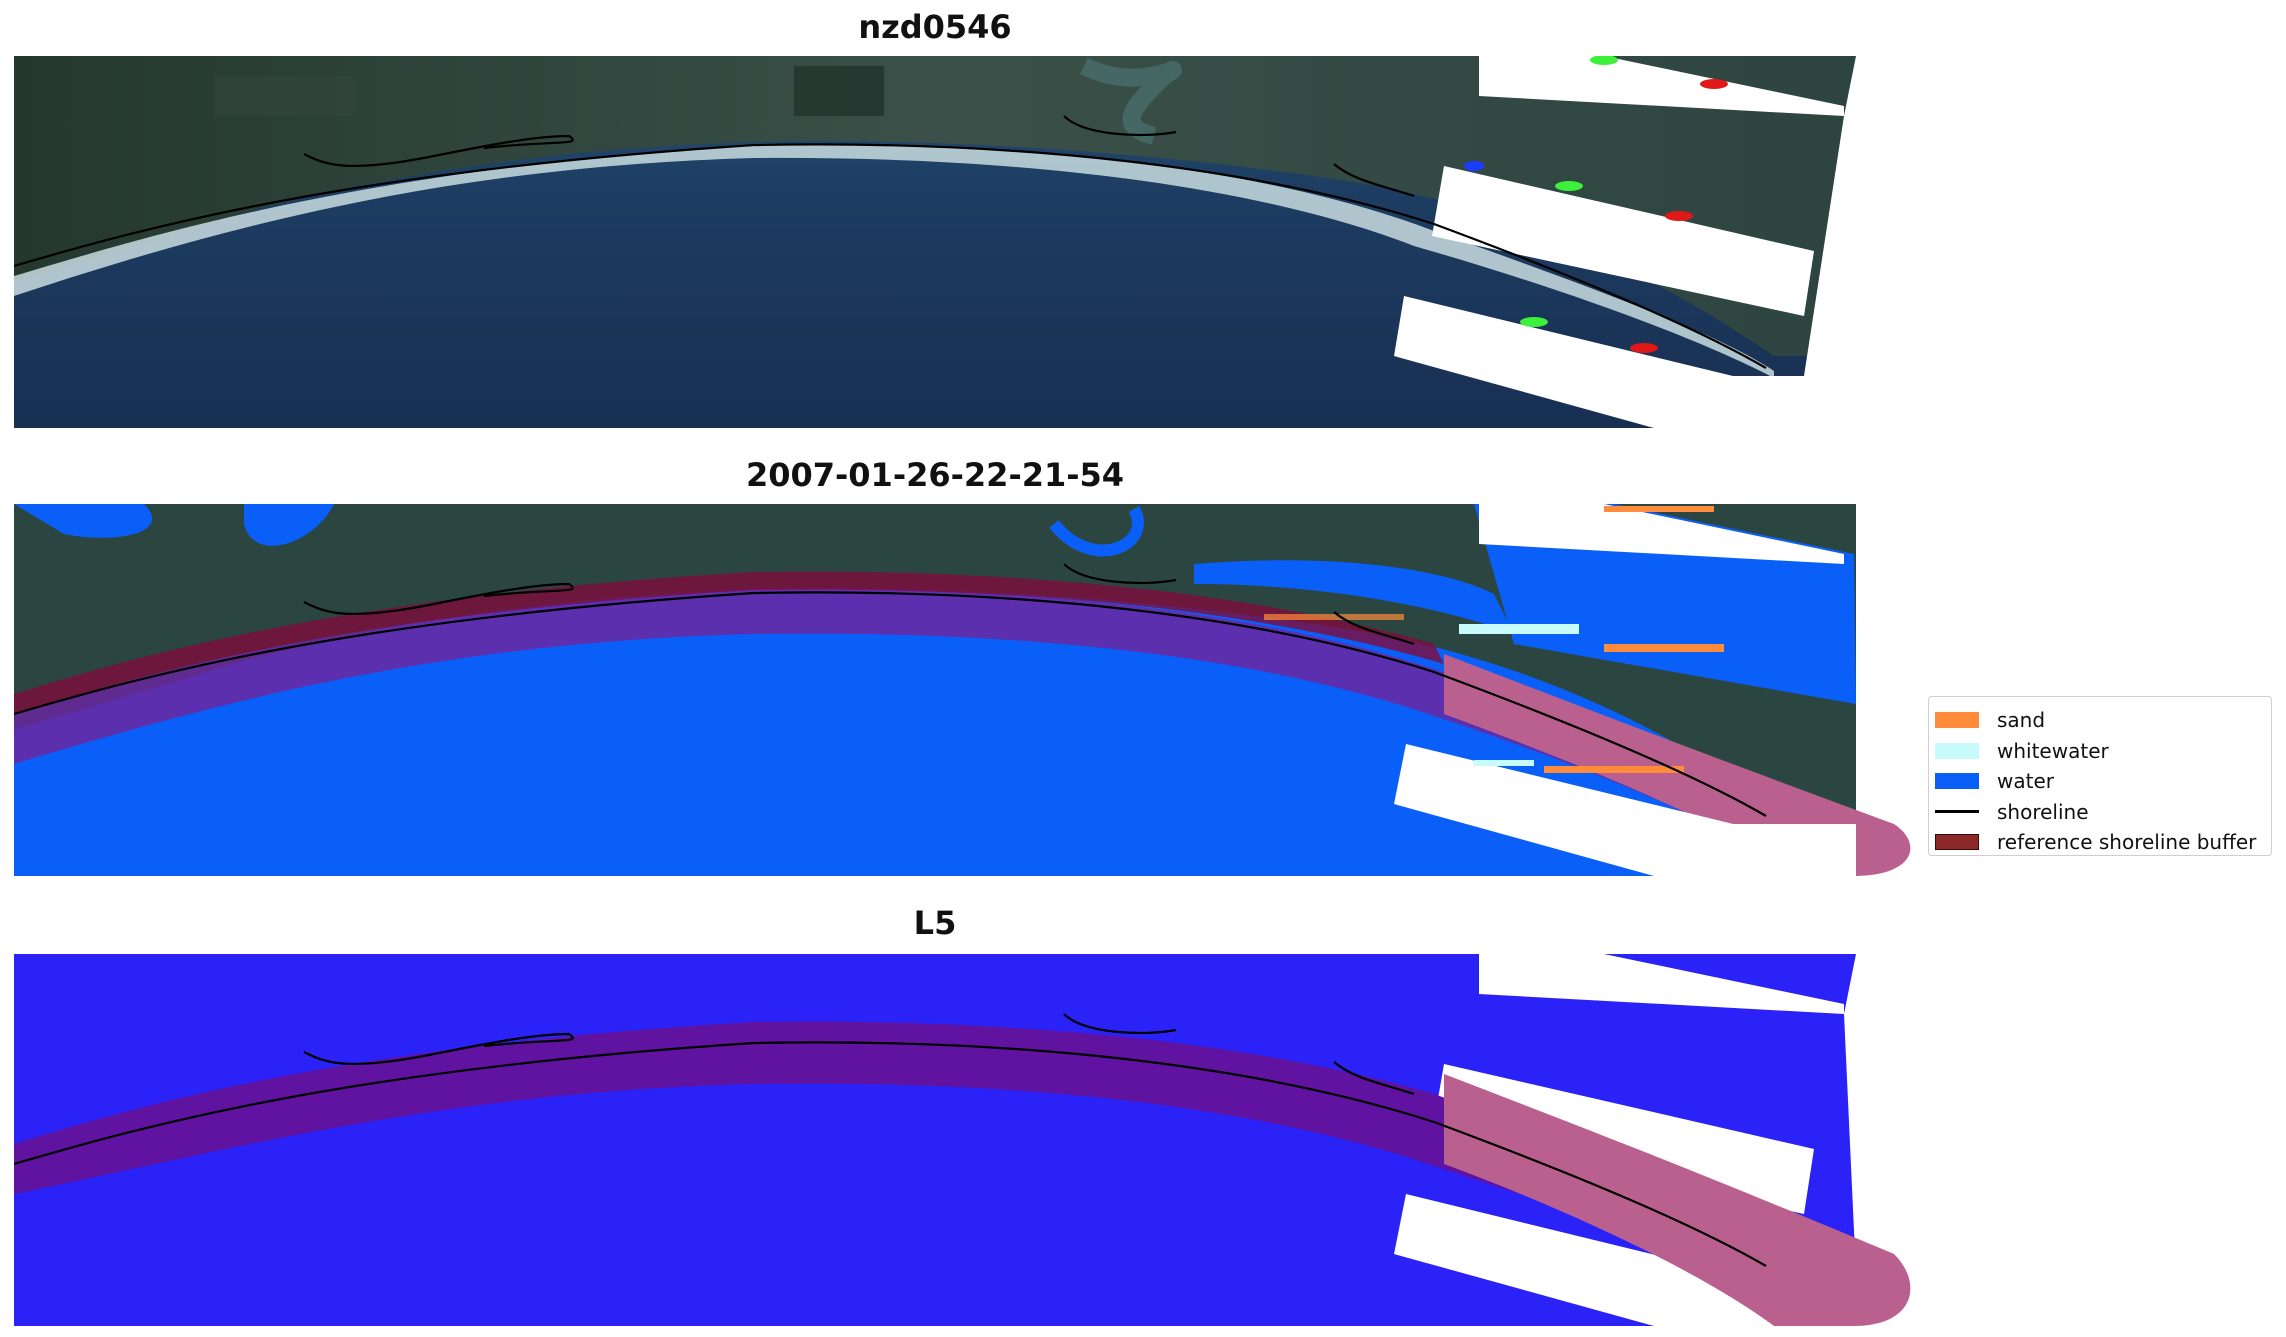  What do you see at coordinates (2043, 811) in the screenshot?
I see `legend-label: shoreline` at bounding box center [2043, 811].